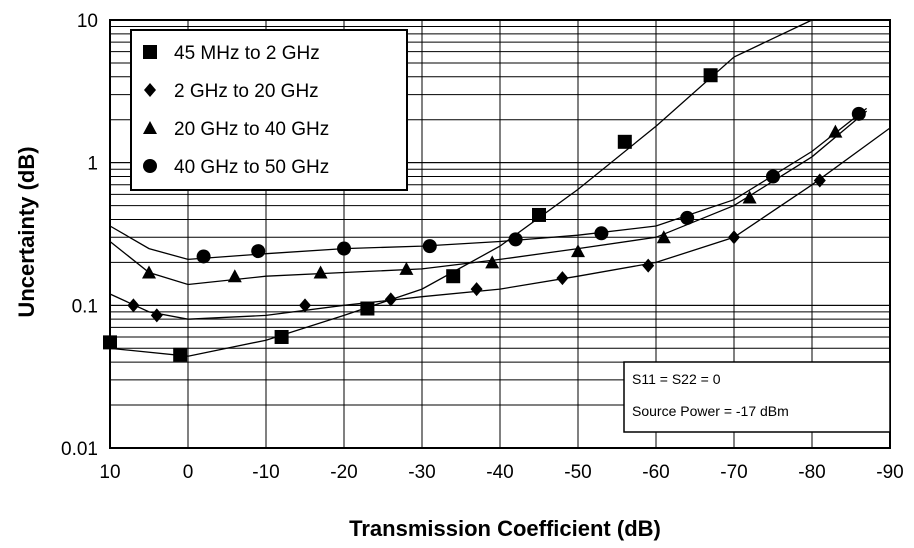 The width and height of the screenshot is (914, 548). I want to click on x-tick-label: -50, so click(577, 472).